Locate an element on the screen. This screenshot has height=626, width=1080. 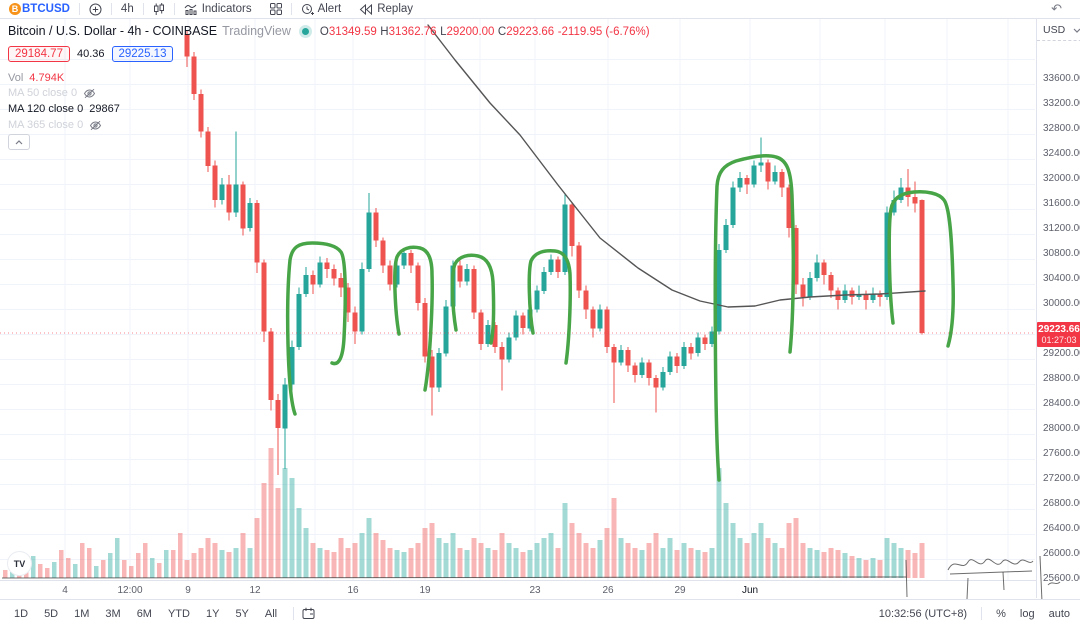
high-label: H is located at coordinates (384, 32).